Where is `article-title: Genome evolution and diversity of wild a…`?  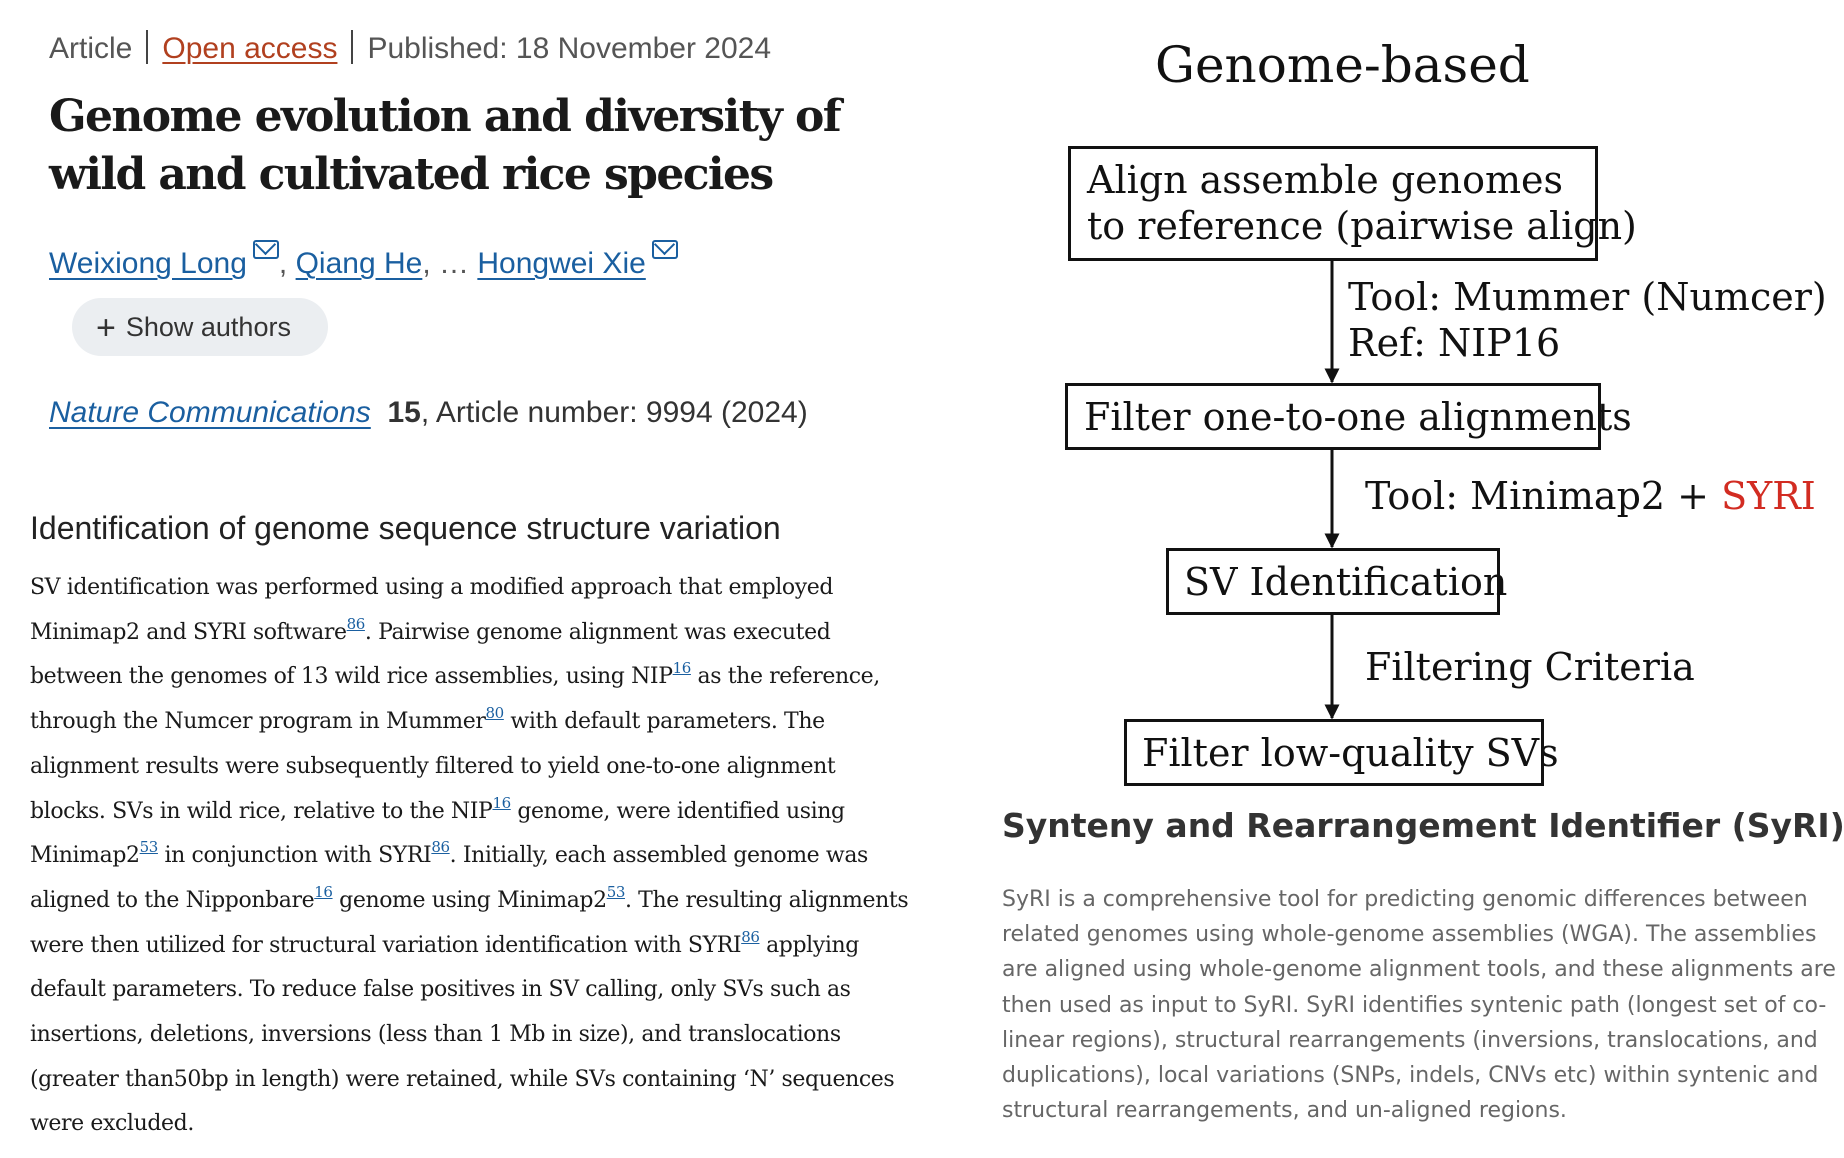
article-title: Genome evolution and diversity of wild a… is located at coordinates (445, 145).